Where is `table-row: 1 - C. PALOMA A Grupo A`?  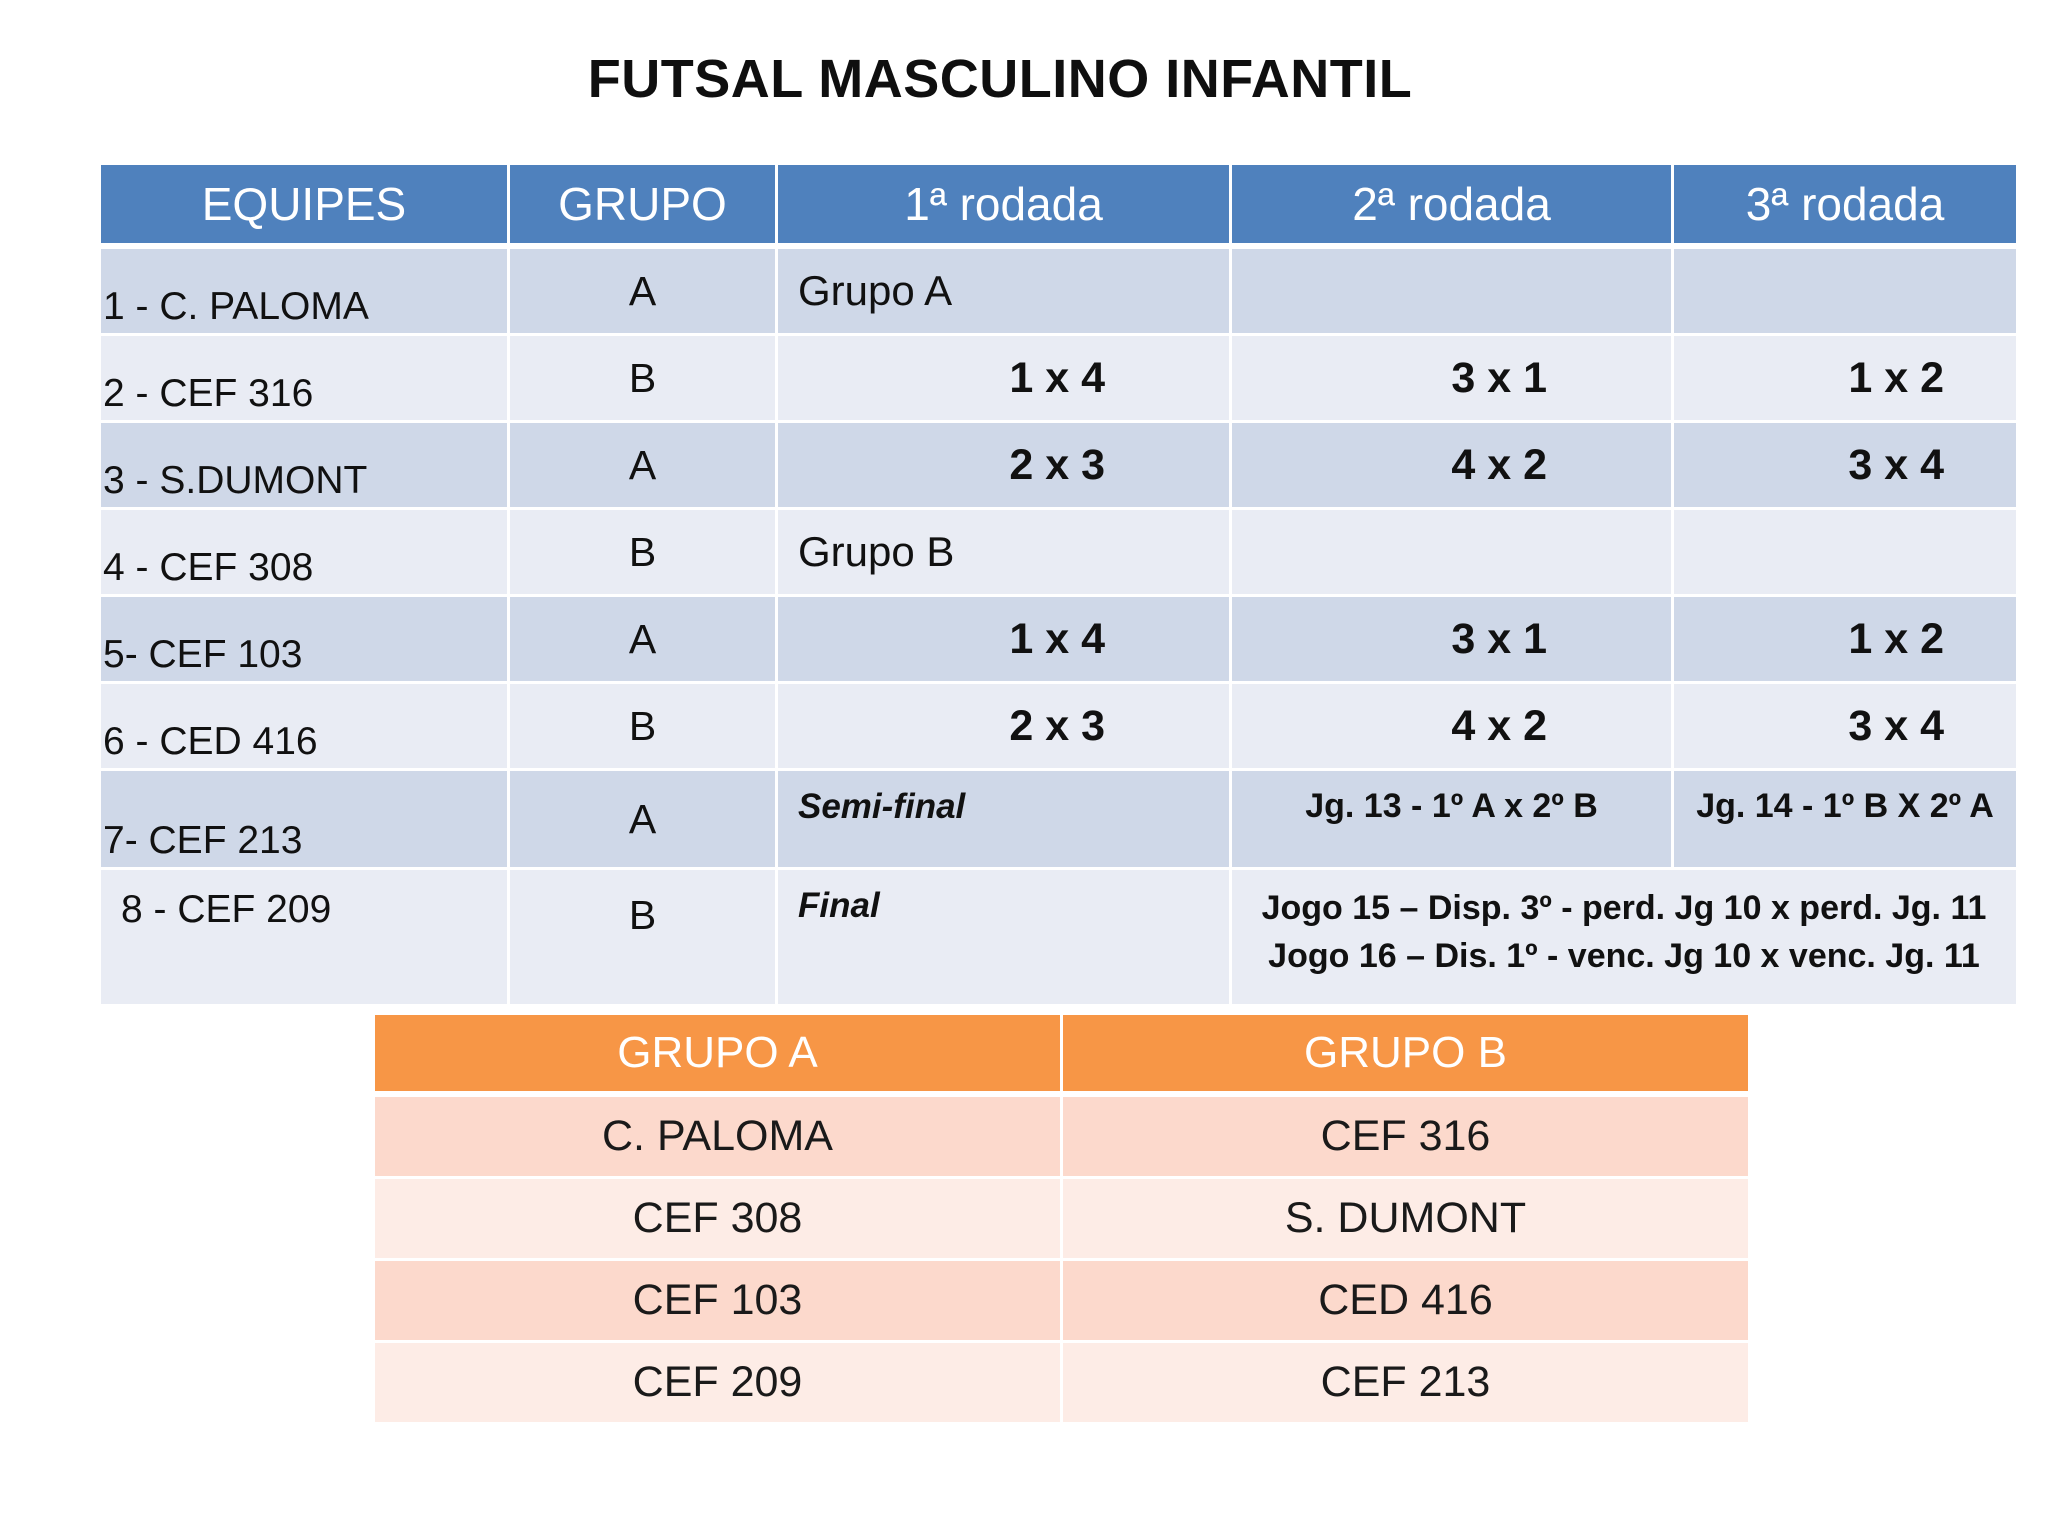 table-row: 1 - C. PALOMA A Grupo A is located at coordinates (1058, 290).